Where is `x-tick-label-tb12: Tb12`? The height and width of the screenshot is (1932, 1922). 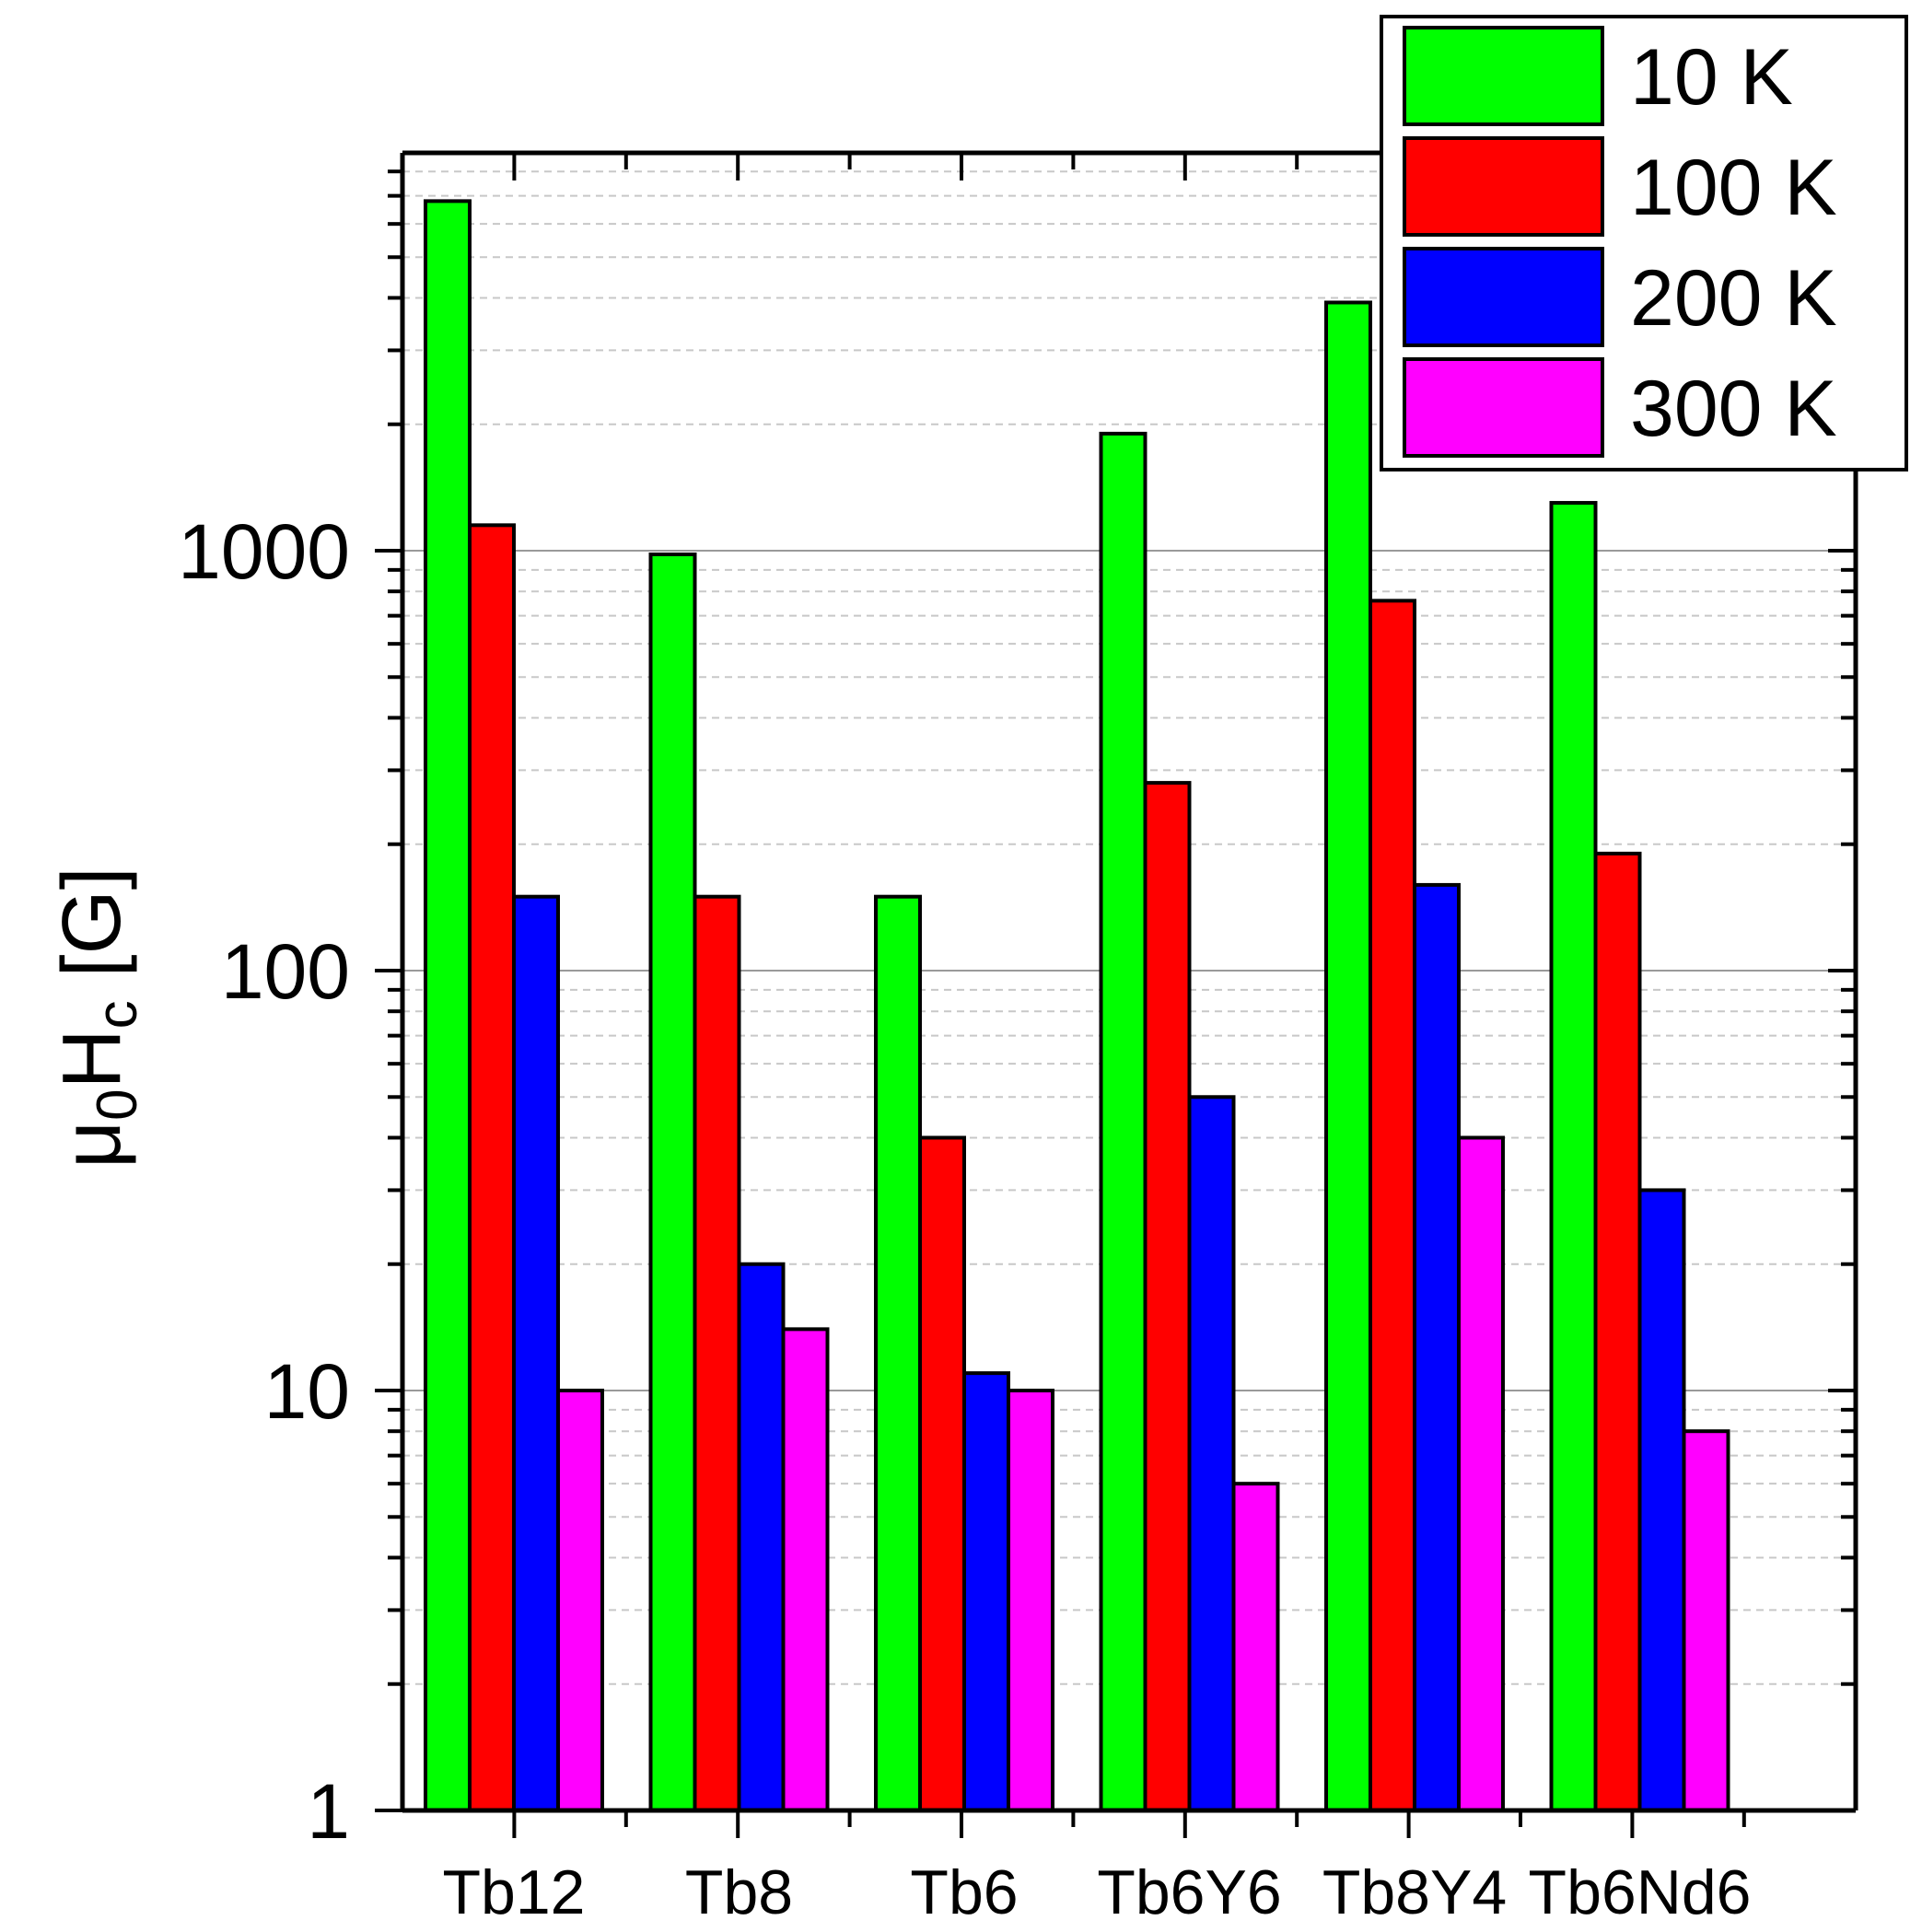 x-tick-label-tb12: Tb12 is located at coordinates (514, 1892).